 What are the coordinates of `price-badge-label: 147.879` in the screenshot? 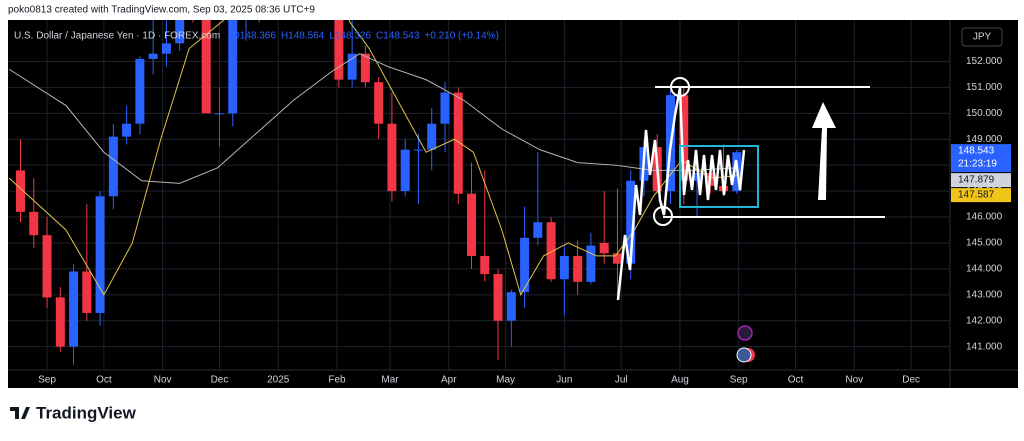 It's located at (976, 180).